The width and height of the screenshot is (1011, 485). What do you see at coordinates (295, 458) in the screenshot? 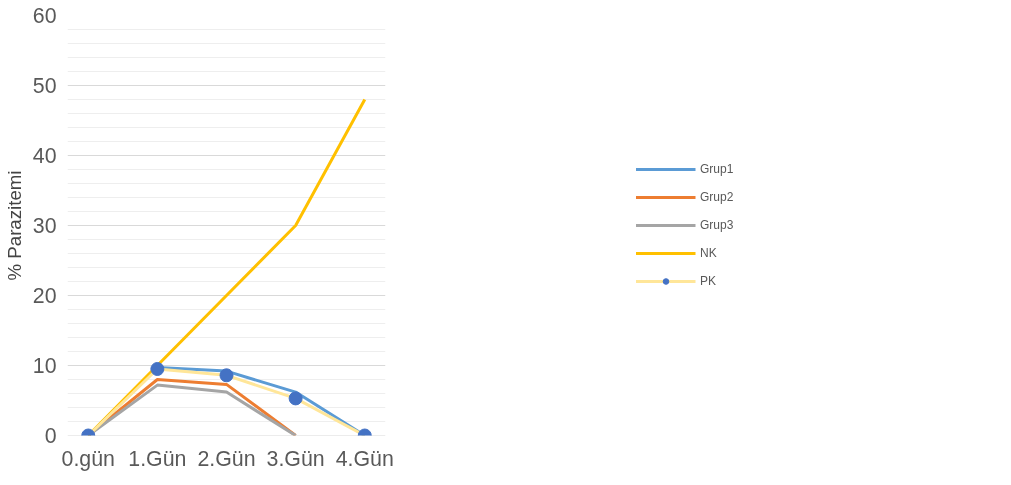
I see `x-tick-label: 3.Gün` at bounding box center [295, 458].